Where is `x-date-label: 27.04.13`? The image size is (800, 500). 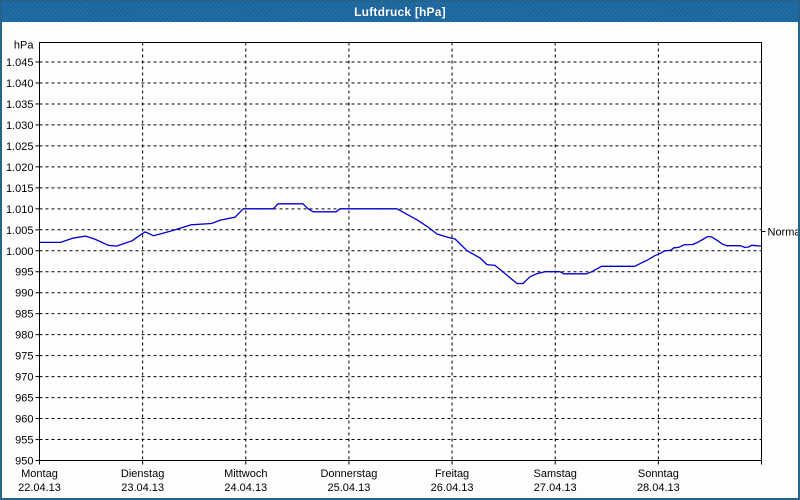 x-date-label: 27.04.13 is located at coordinates (555, 488).